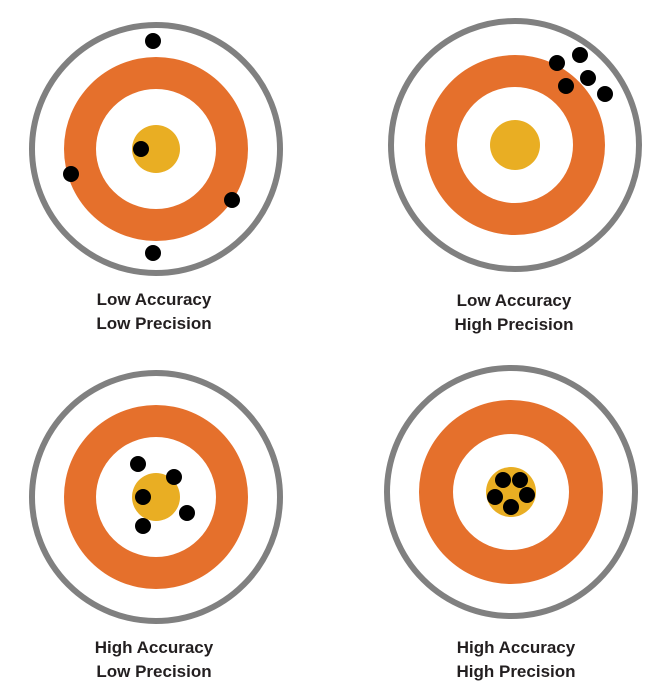 This screenshot has height=698, width=654. What do you see at coordinates (154, 312) in the screenshot?
I see `target-1-caption: Low Accuracy Low Precision` at bounding box center [154, 312].